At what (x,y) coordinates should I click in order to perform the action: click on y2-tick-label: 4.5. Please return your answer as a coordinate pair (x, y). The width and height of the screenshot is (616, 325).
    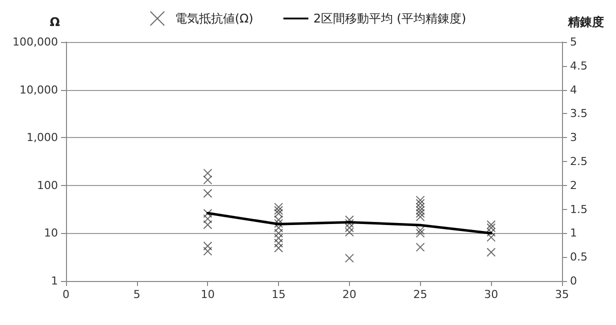
    Looking at the image, I should click on (579, 65).